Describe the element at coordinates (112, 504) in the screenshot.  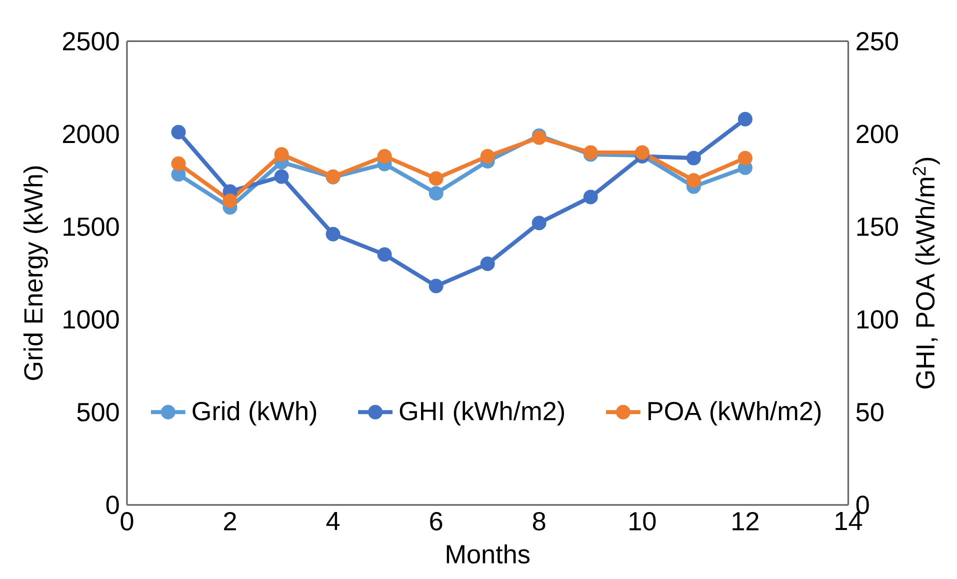
I see `y-tick-label: 0` at that location.